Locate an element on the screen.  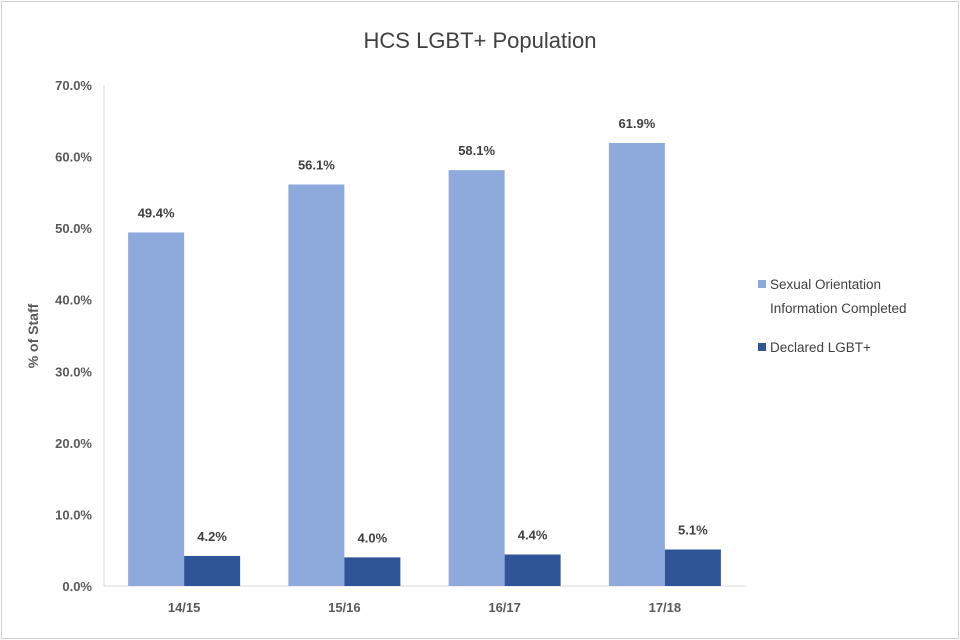
data-label: 4.4% is located at coordinates (533, 535).